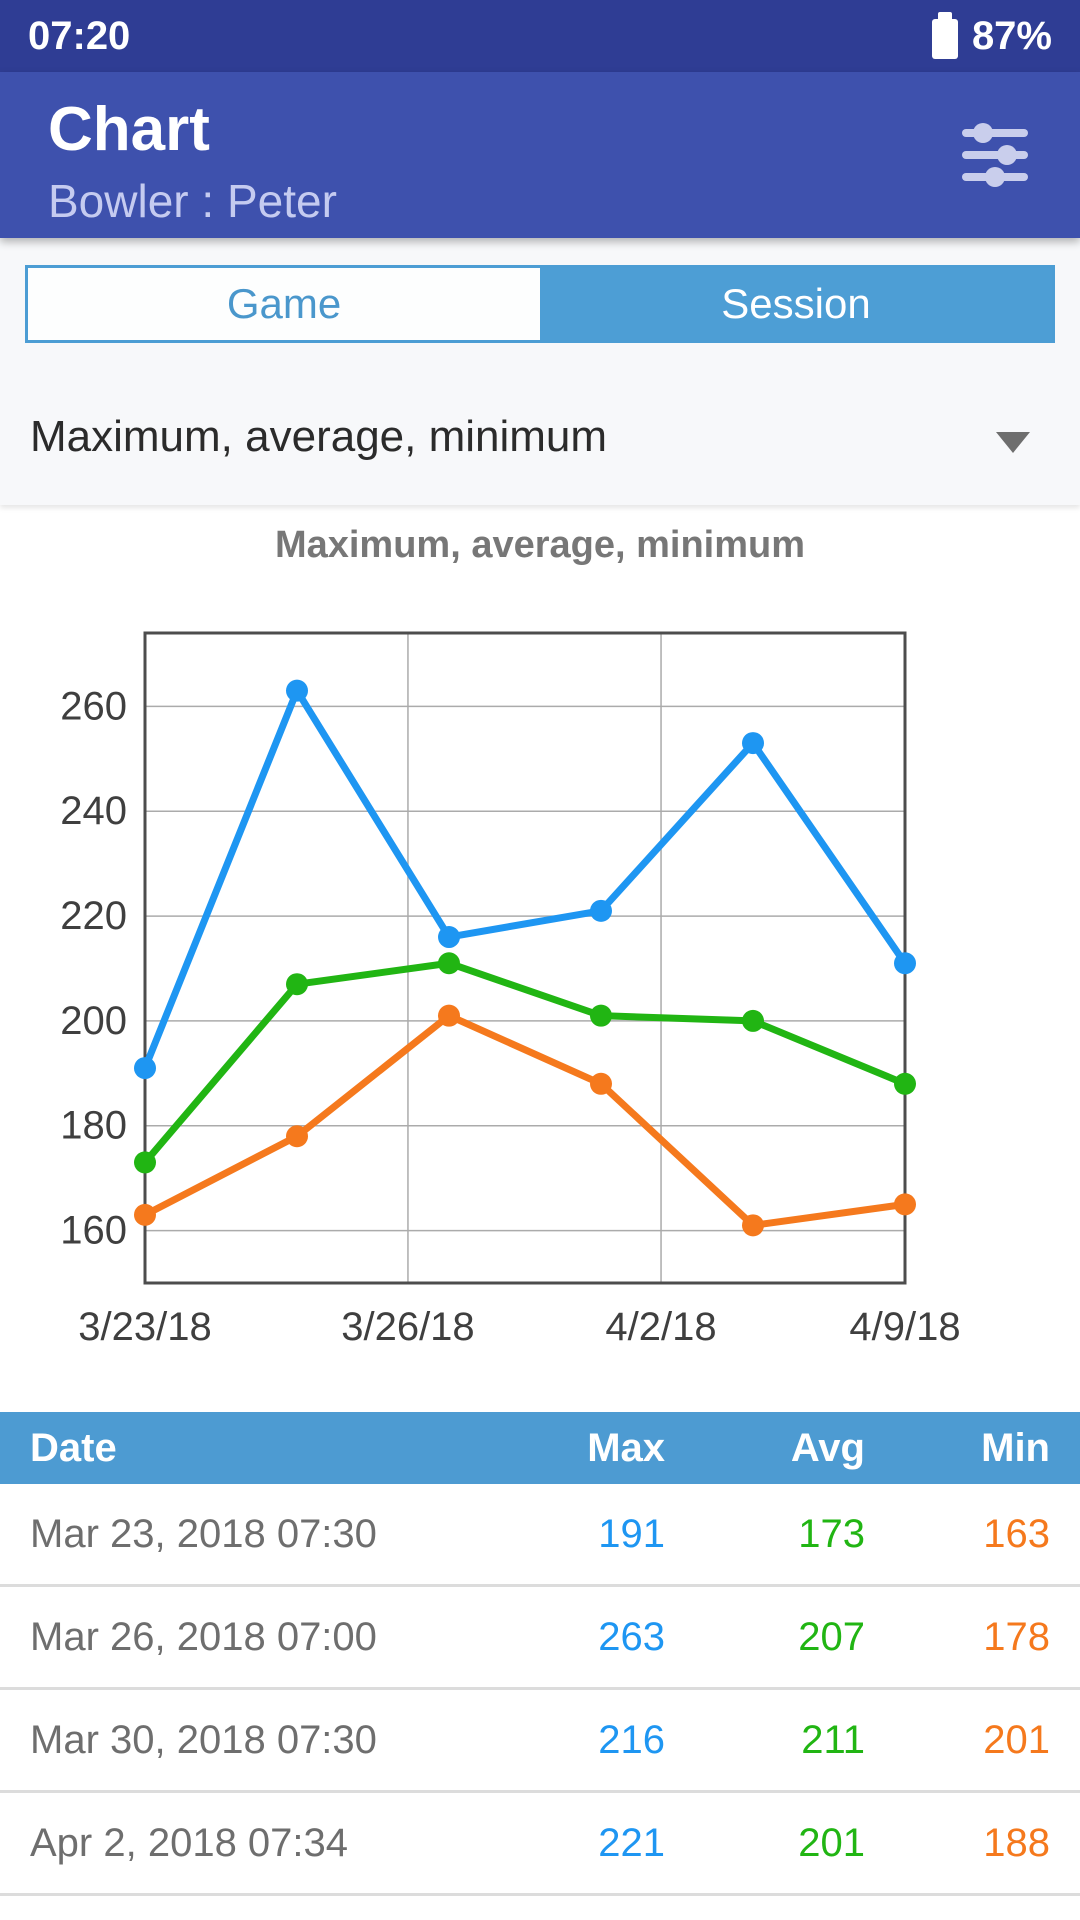  What do you see at coordinates (1015, 1447) in the screenshot?
I see `col-header-min: Min` at bounding box center [1015, 1447].